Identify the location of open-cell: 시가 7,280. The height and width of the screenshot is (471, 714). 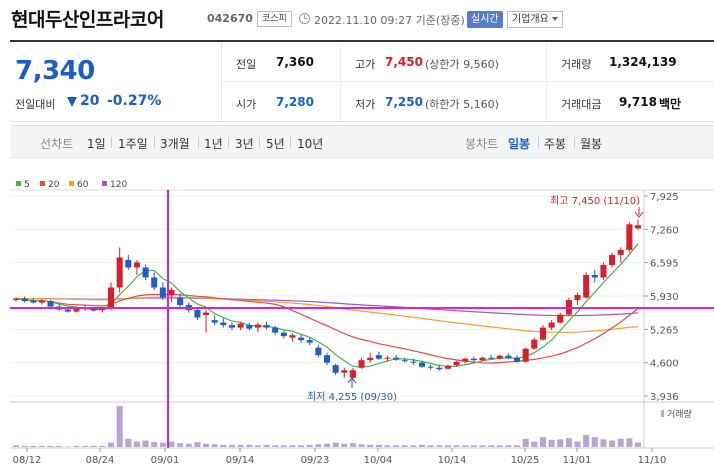
(281, 102).